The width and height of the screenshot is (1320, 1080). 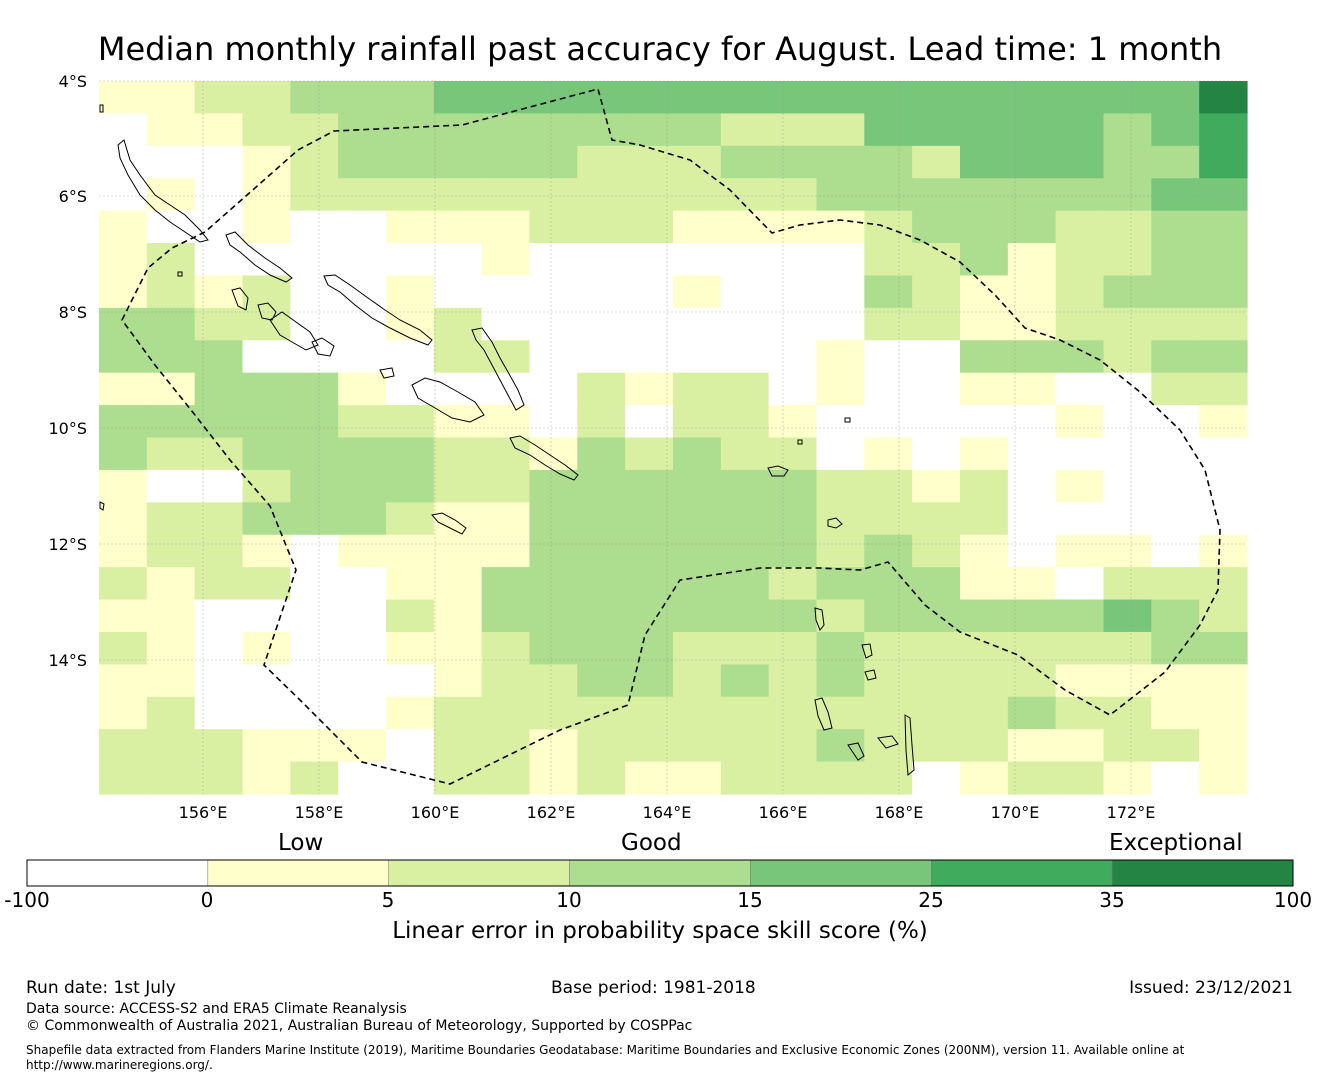 I want to click on latitude-label: 4°S, so click(x=73, y=81).